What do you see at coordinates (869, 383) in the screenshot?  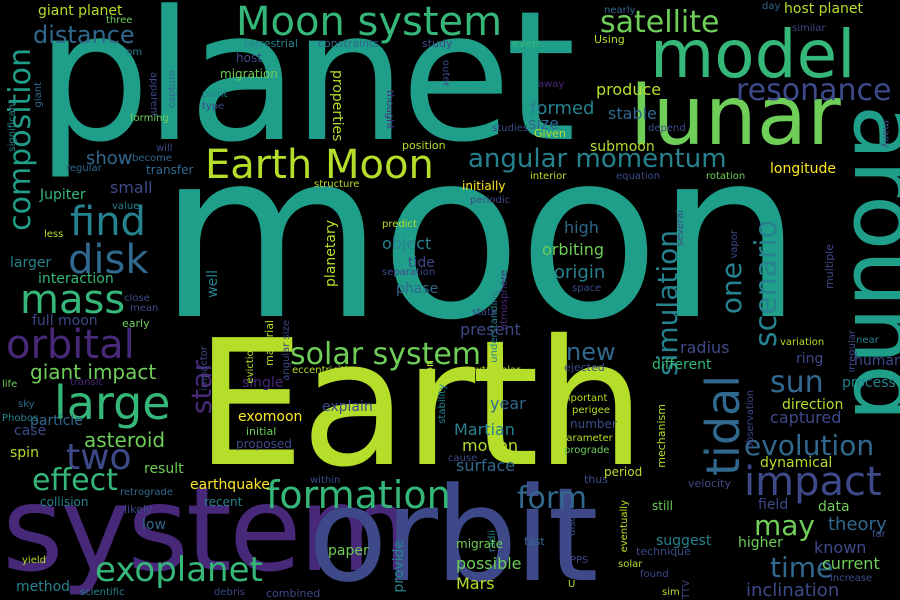 I see `word-process: process` at bounding box center [869, 383].